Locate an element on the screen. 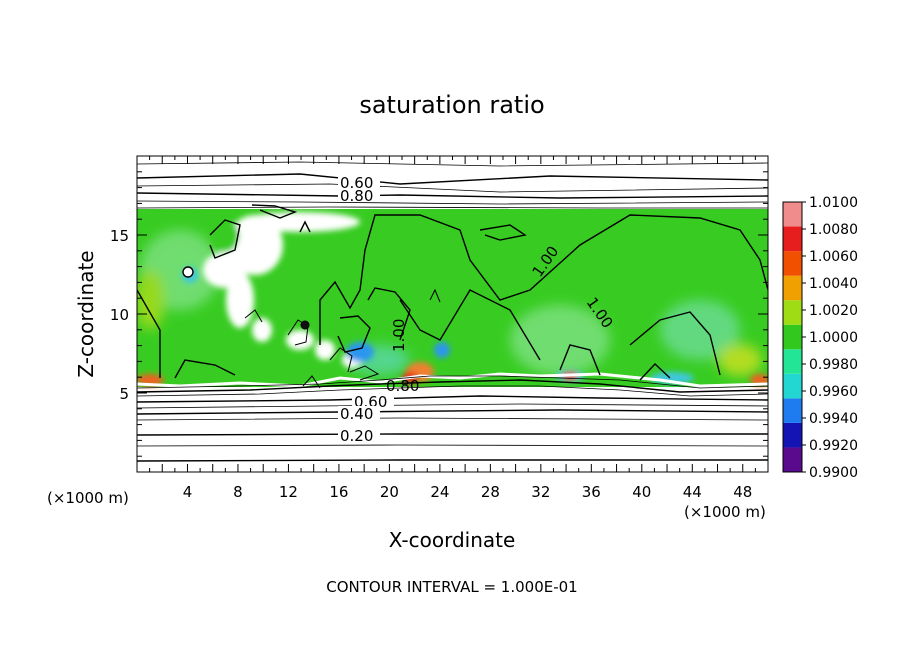  x-tick-label: 28 is located at coordinates (490, 492).